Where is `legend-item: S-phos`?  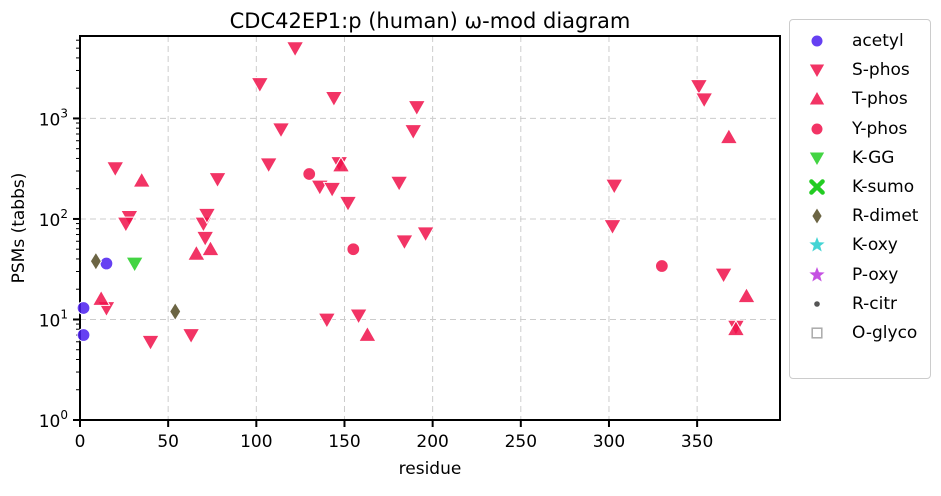 legend-item: S-phos is located at coordinates (861, 69).